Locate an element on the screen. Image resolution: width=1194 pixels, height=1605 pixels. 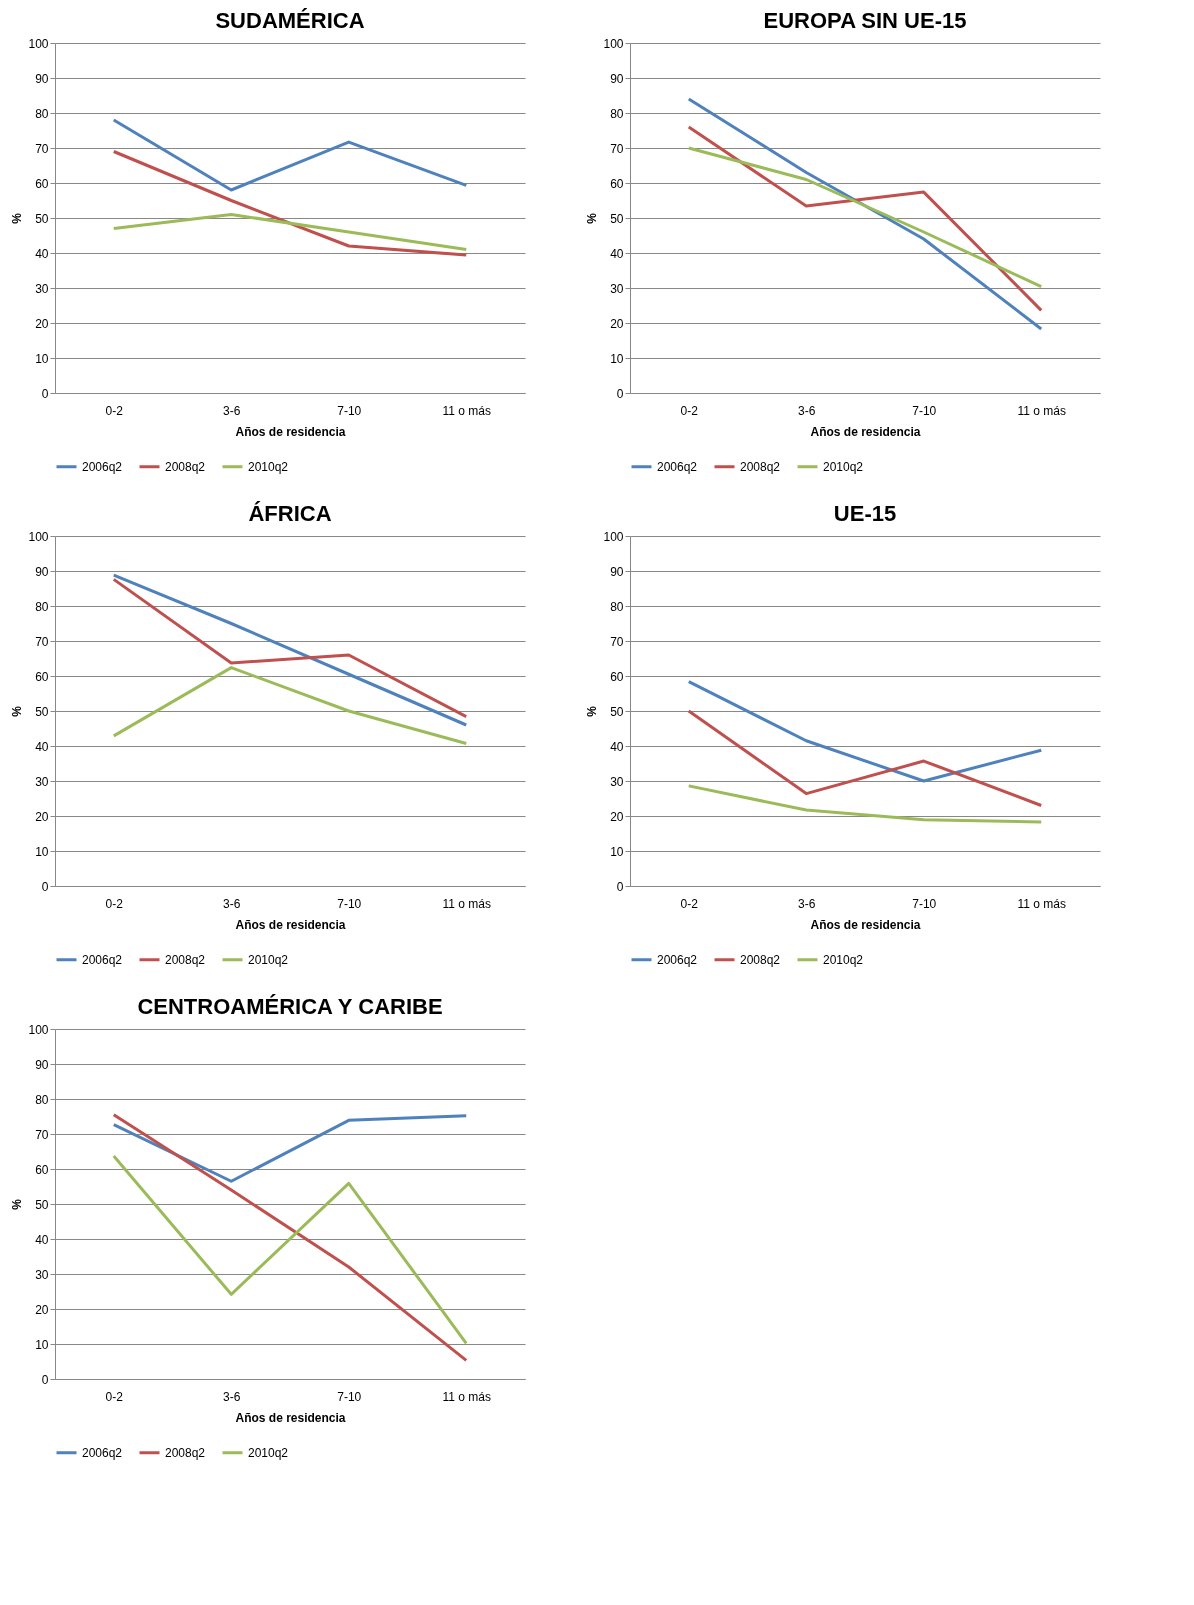
chart-title: CENTROAMÉRICA Y CARIBE is located at coordinates (290, 1006).